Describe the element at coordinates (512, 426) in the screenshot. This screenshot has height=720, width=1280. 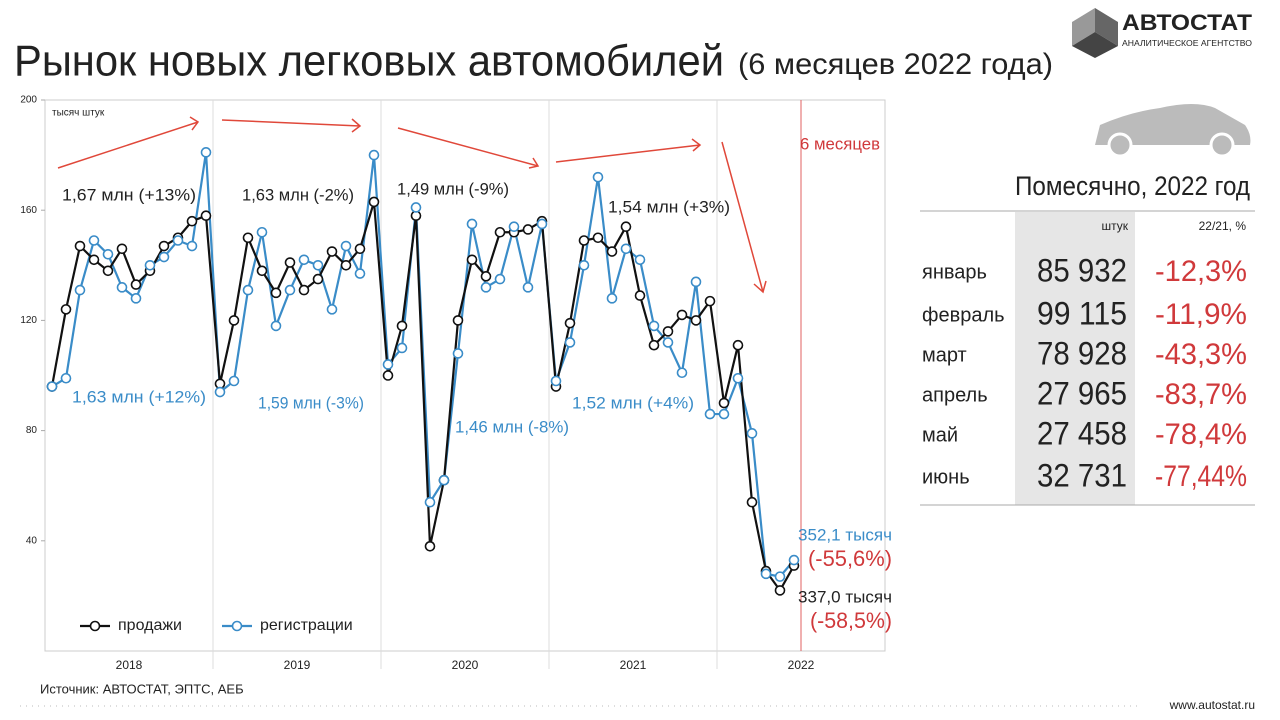
I see `annotation: 1,46 млн (-8%)` at that location.